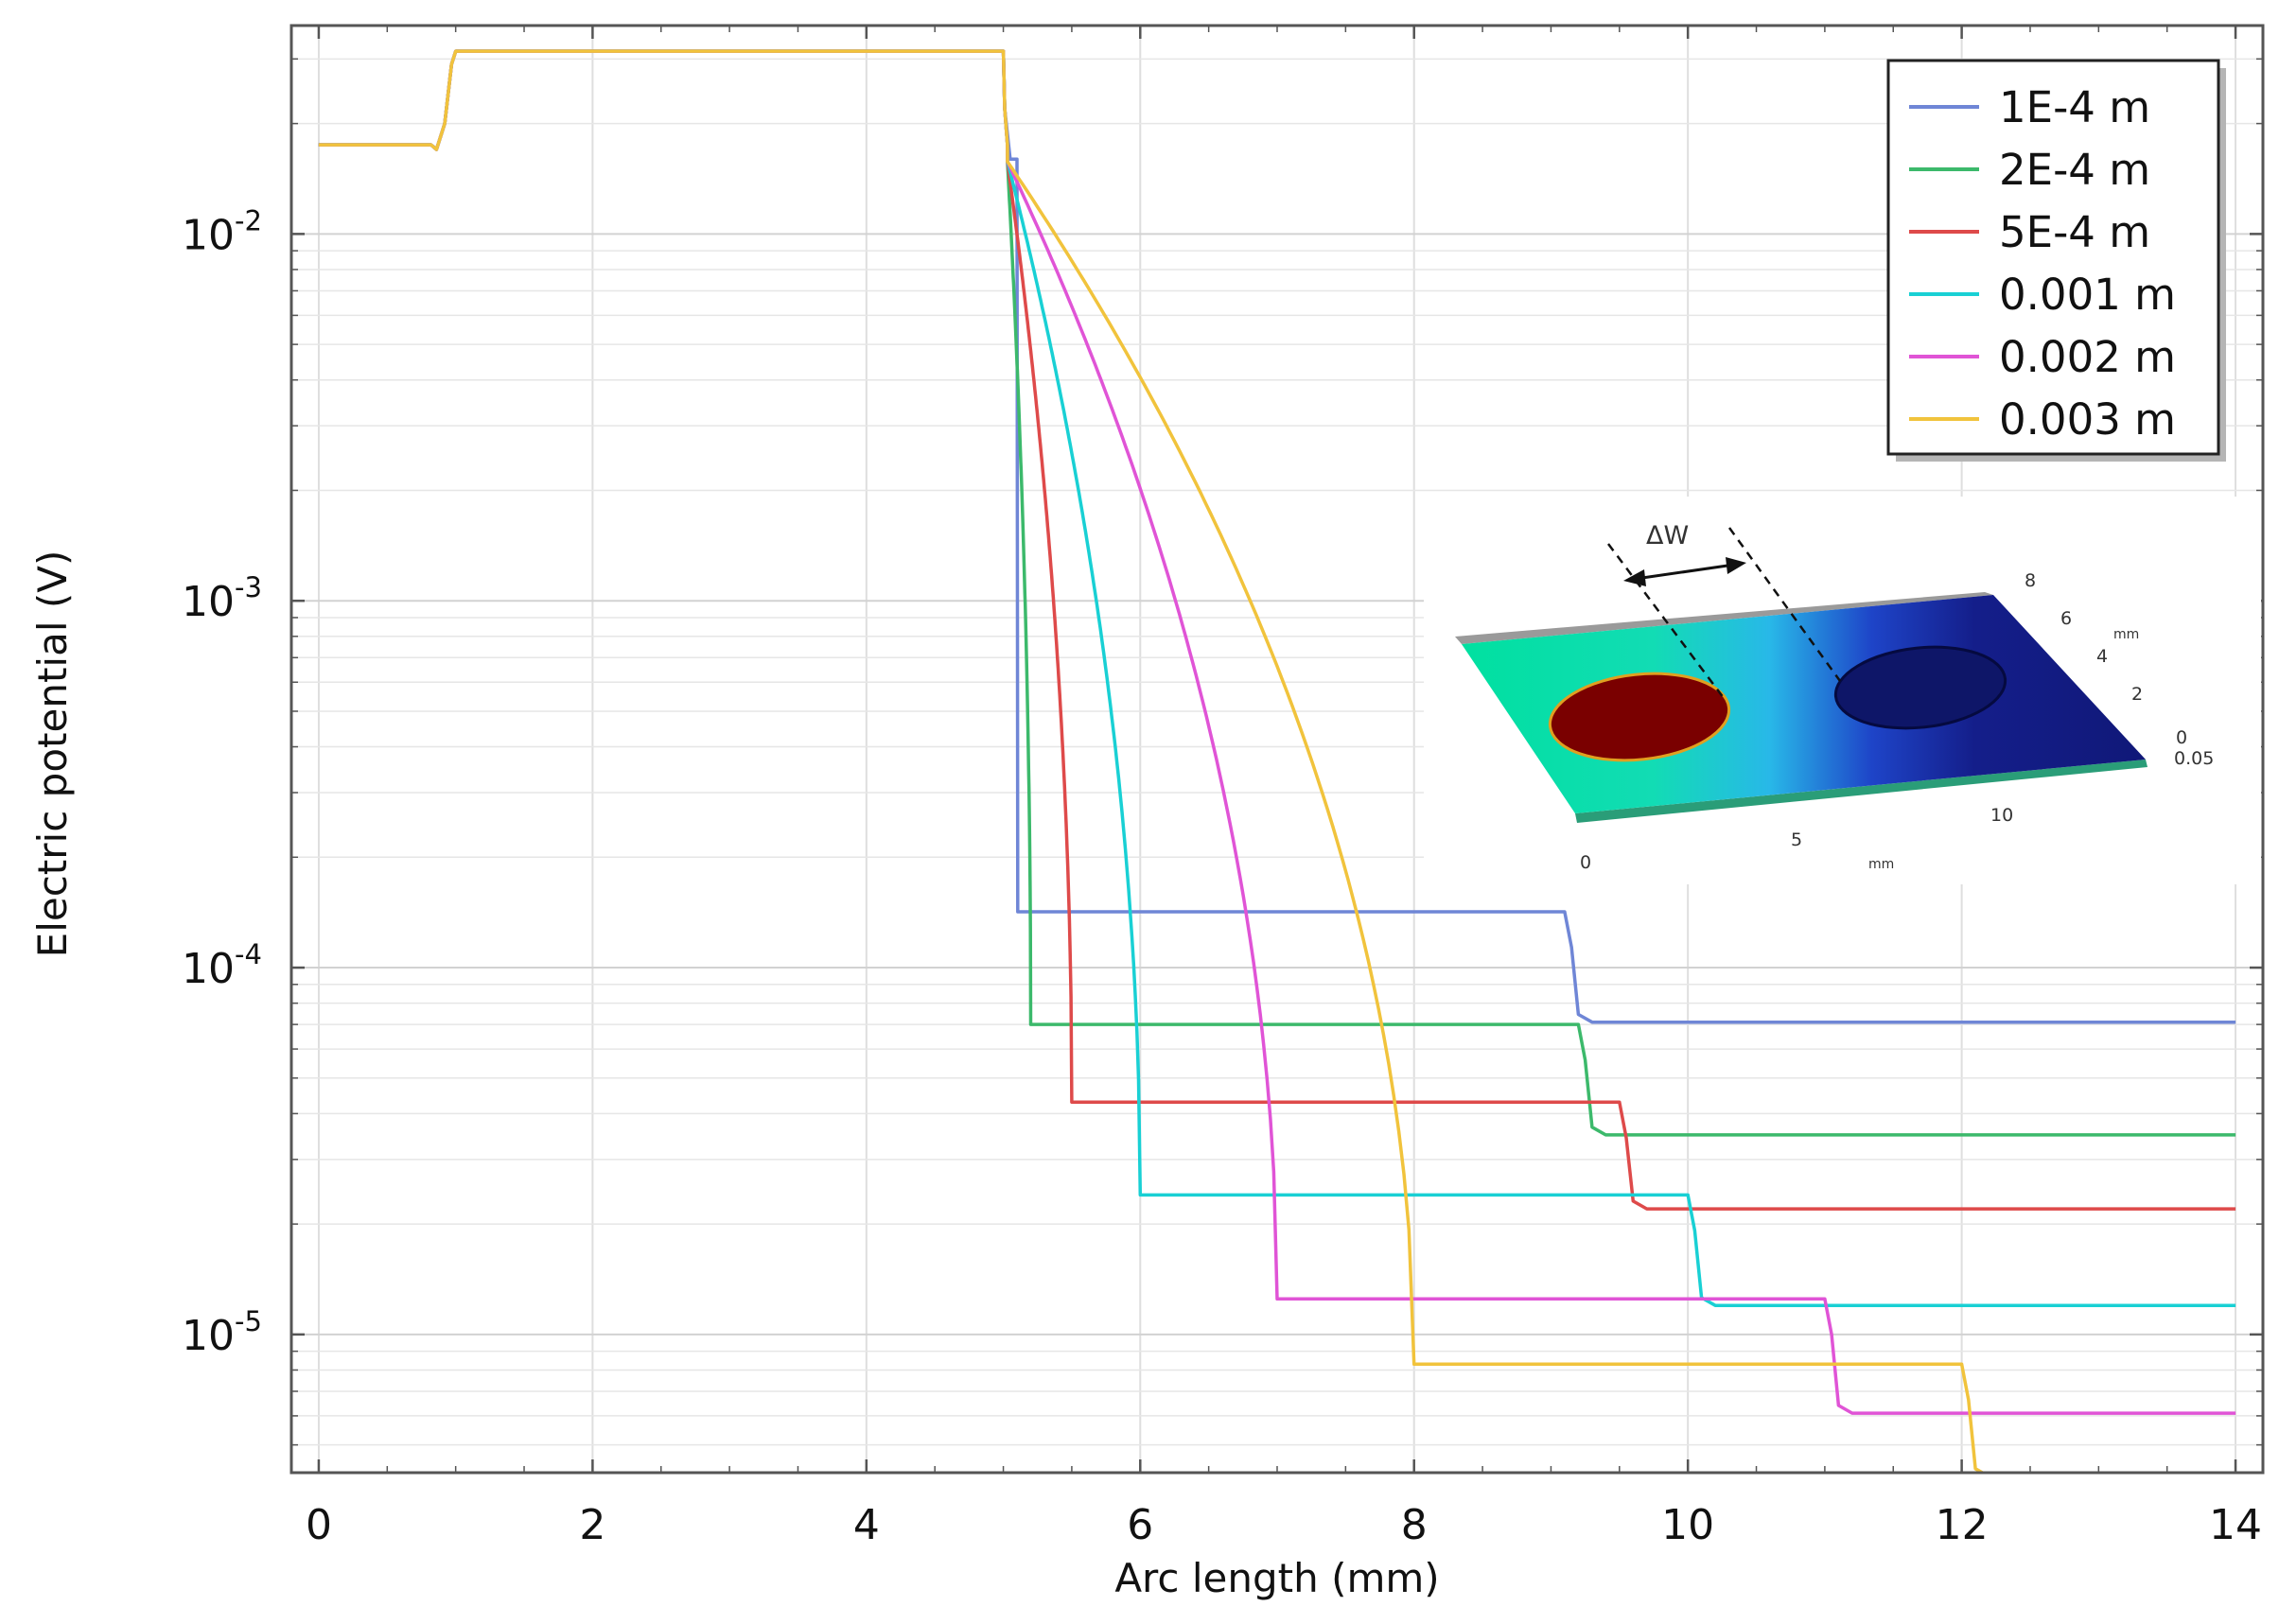 This screenshot has width=2279, height=1624. Describe the element at coordinates (1881, 865) in the screenshot. I see `inset-x-unit: mm` at that location.